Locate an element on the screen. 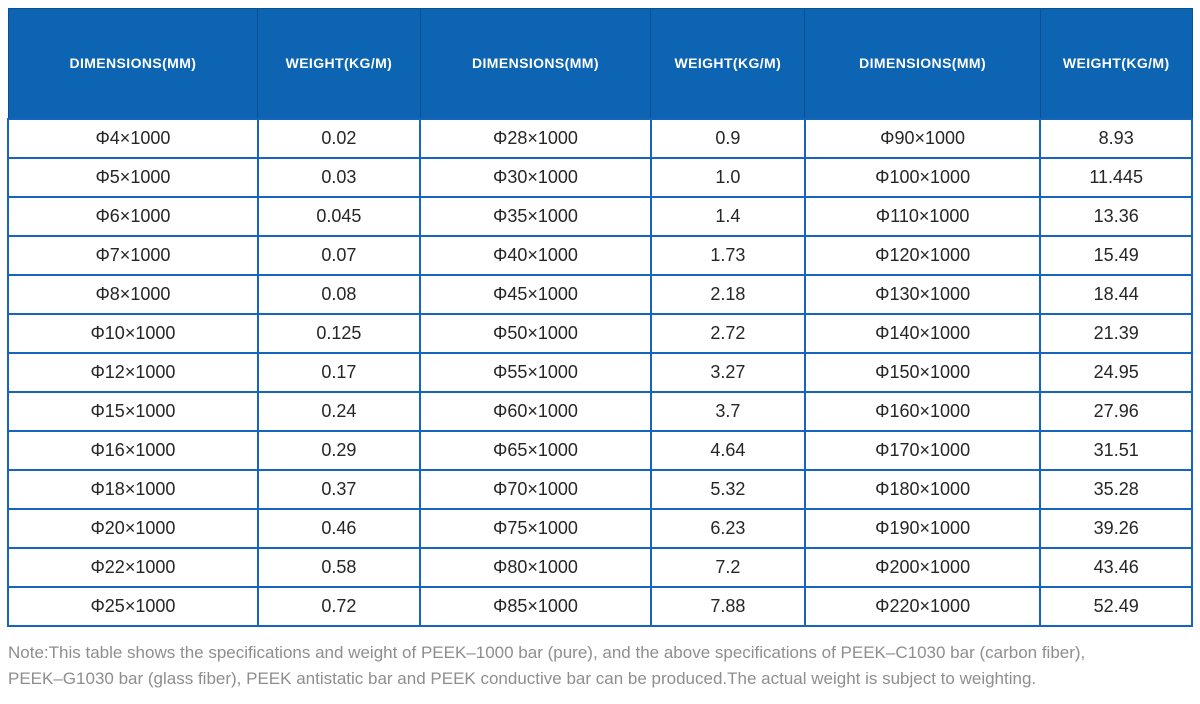 The height and width of the screenshot is (704, 1200). table-cell: Φ200×1000 is located at coordinates (922, 567).